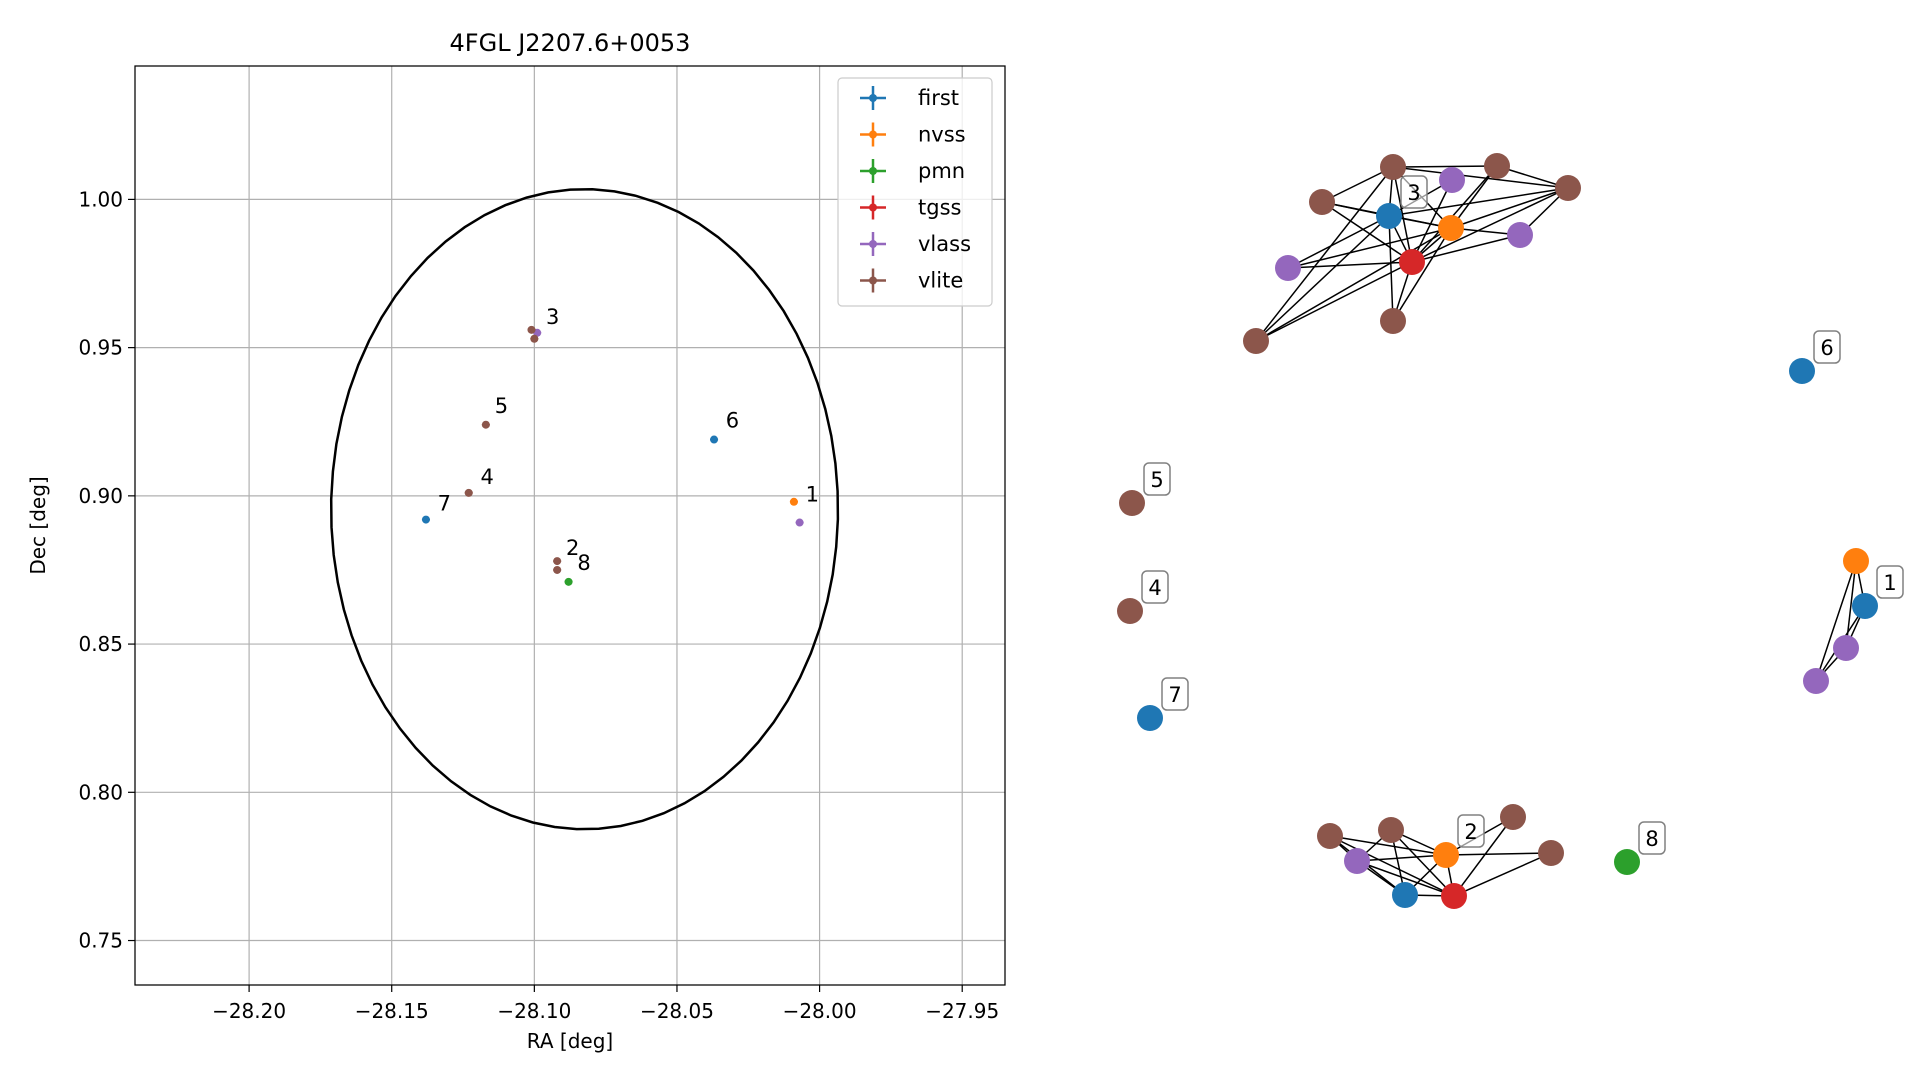 Image resolution: width=1919 pixels, height=1080 pixels. What do you see at coordinates (1156, 480) in the screenshot?
I see `network-label-5: 5` at bounding box center [1156, 480].